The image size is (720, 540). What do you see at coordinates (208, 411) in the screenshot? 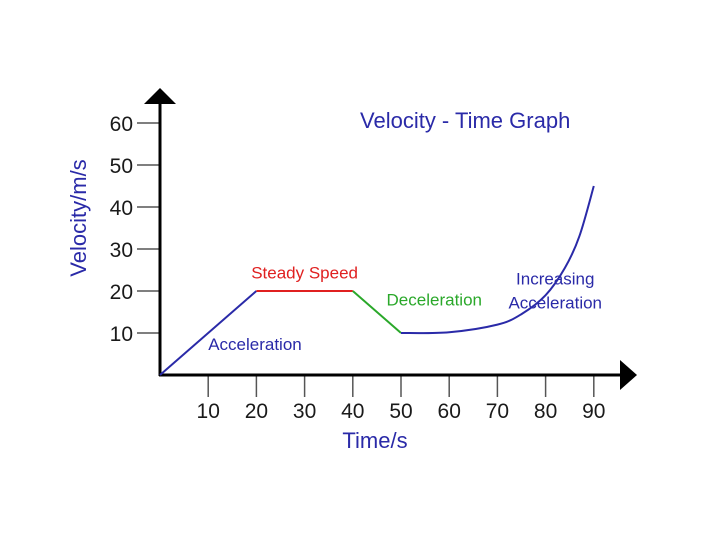
I see `x-tick-label-10: 10` at bounding box center [208, 411].